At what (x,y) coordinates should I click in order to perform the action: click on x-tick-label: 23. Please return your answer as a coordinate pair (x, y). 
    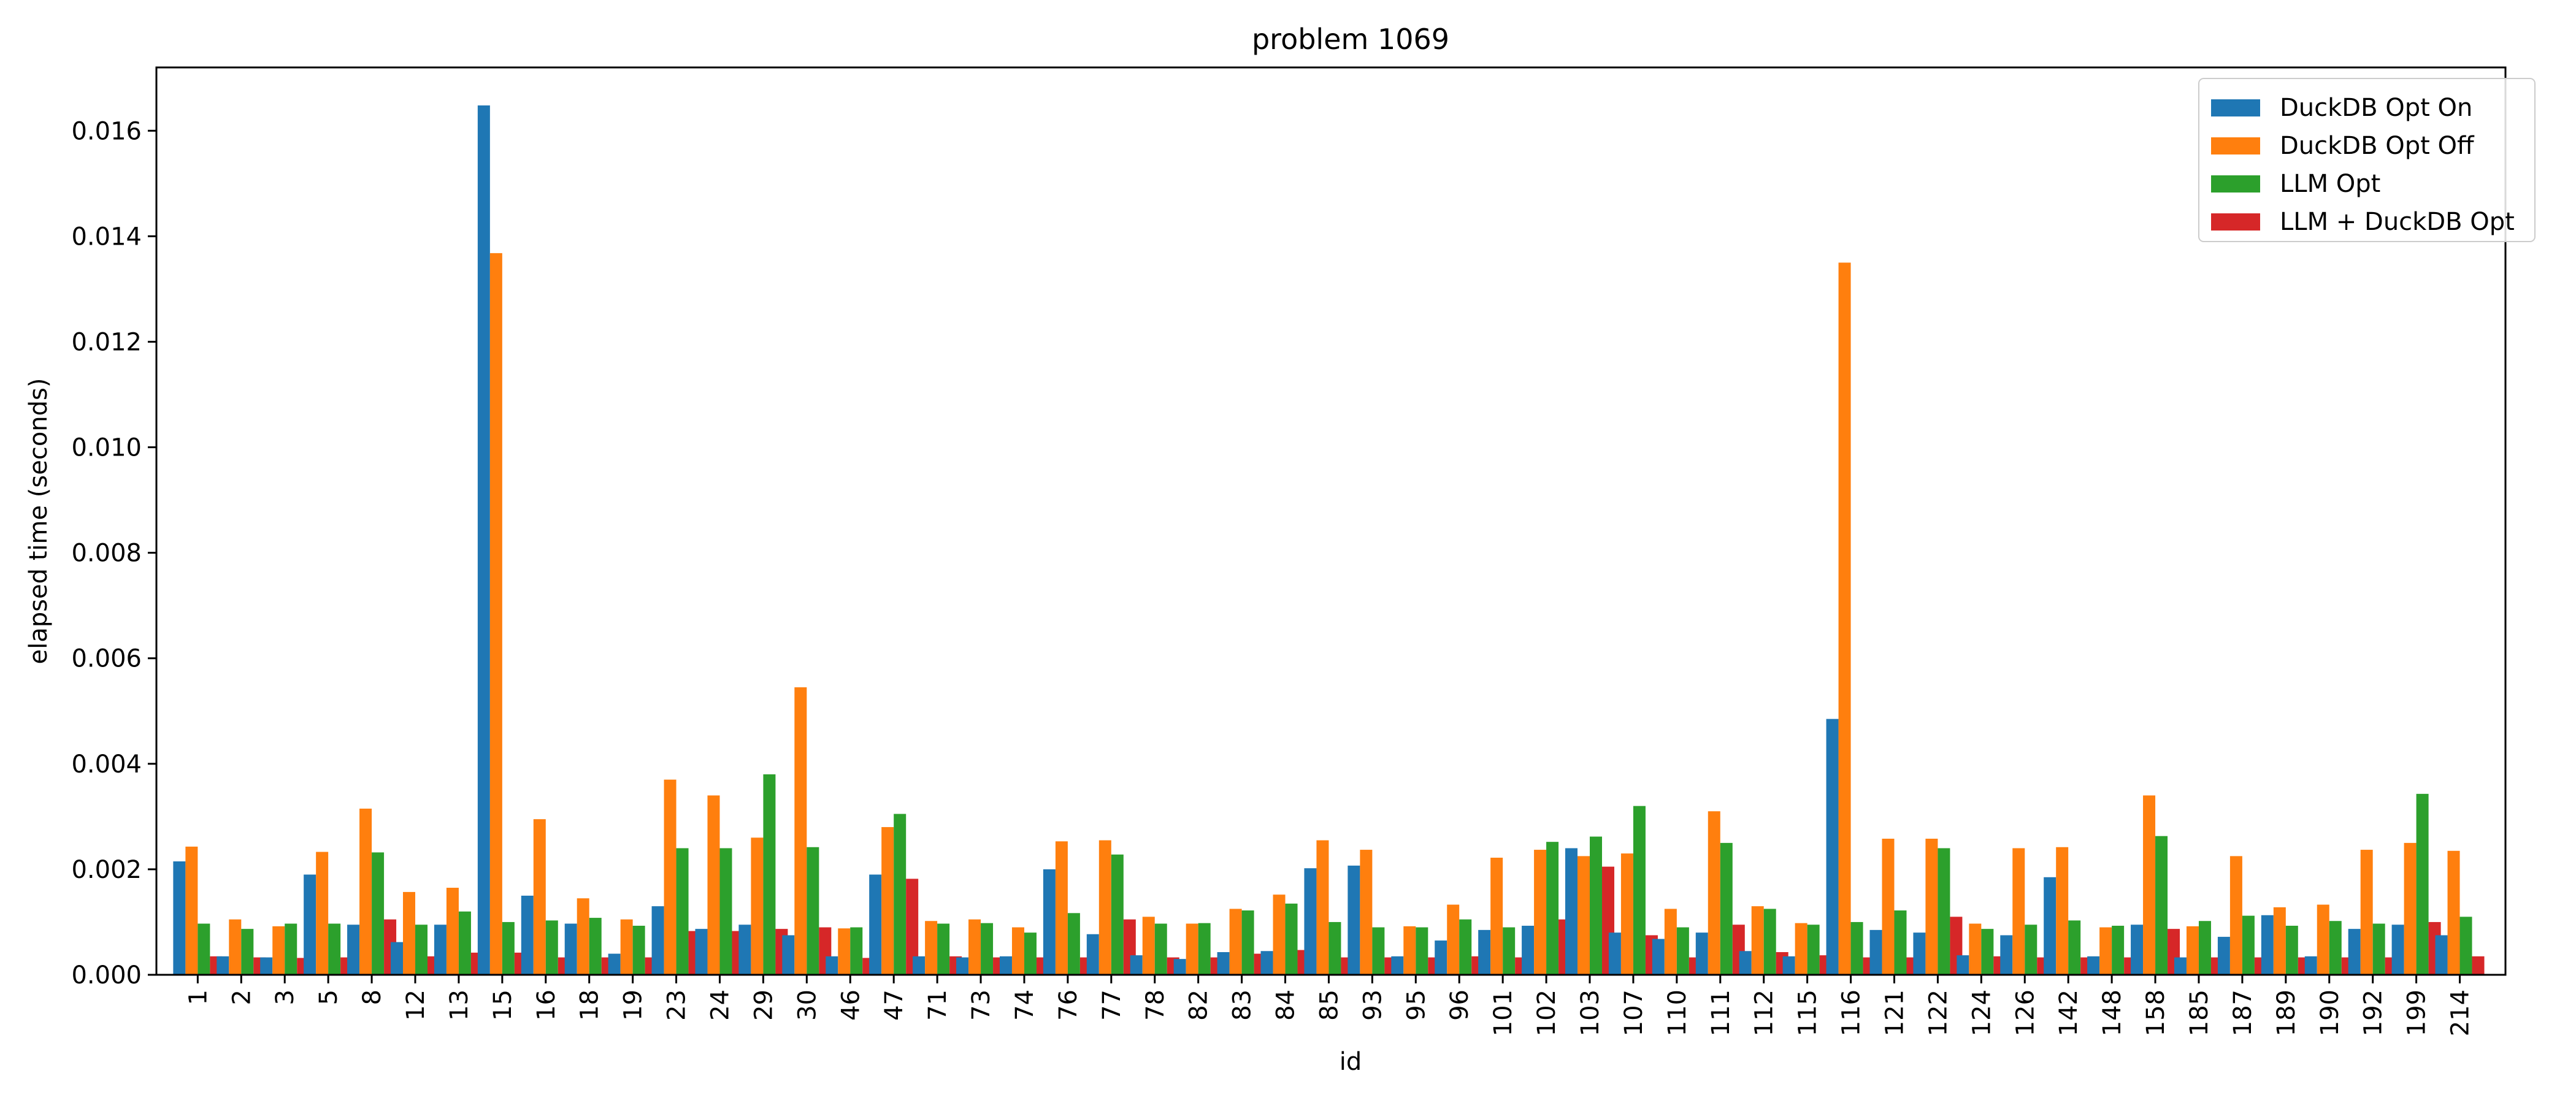
    Looking at the image, I should click on (677, 1005).